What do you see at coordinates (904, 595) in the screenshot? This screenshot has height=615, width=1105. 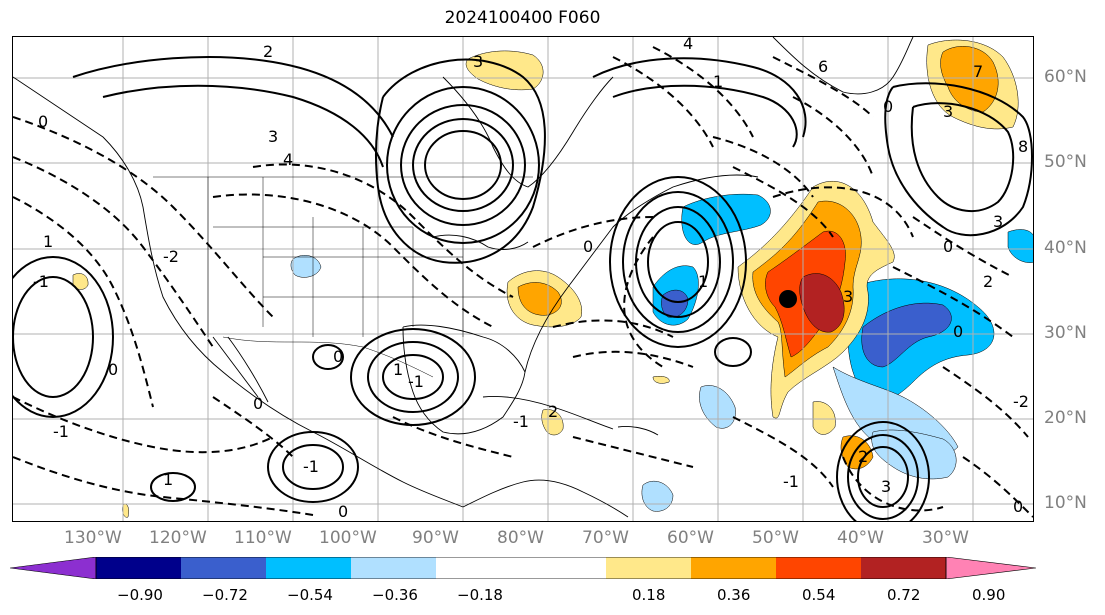 I see `colorbar-tick-label: 0.72` at bounding box center [904, 595].